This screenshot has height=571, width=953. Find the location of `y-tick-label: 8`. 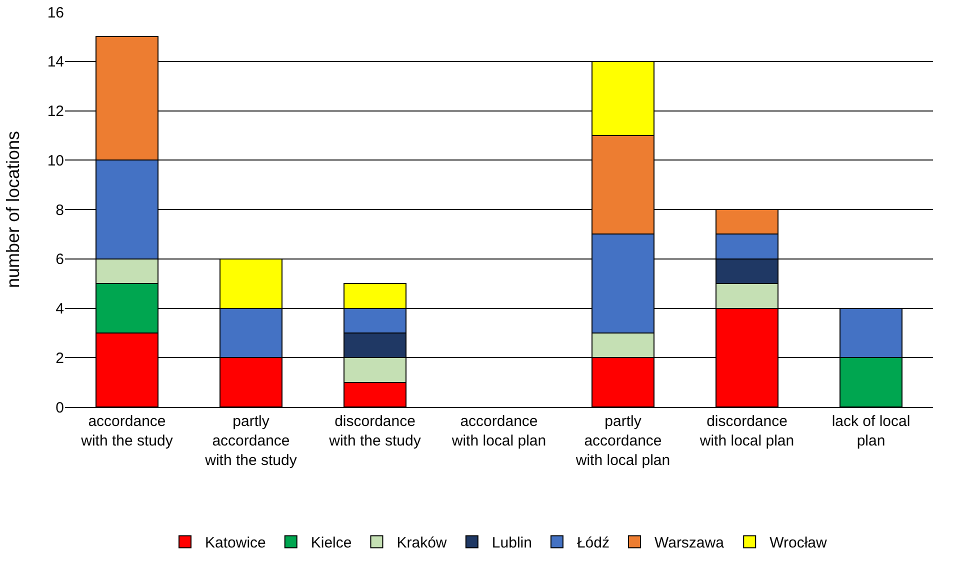

y-tick-label: 8 is located at coordinates (60, 210).